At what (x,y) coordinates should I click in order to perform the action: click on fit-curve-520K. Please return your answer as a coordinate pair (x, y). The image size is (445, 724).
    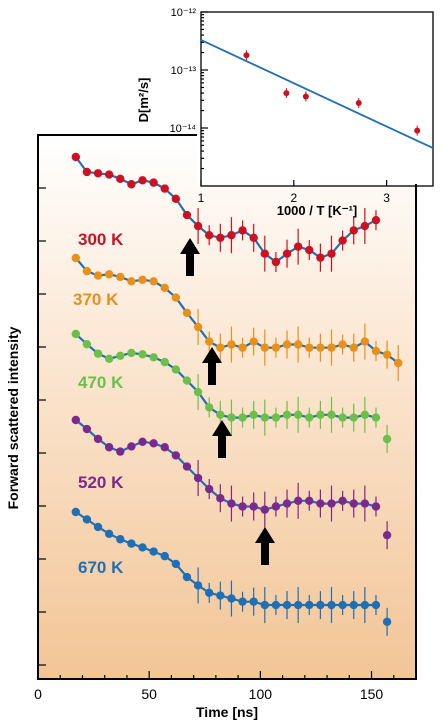
    Looking at the image, I should click on (226, 465).